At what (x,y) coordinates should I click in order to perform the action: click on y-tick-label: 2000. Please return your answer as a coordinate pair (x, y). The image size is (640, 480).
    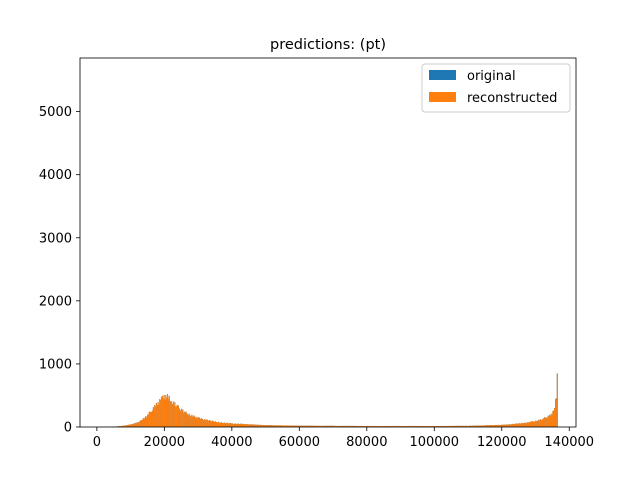
    Looking at the image, I should click on (55, 301).